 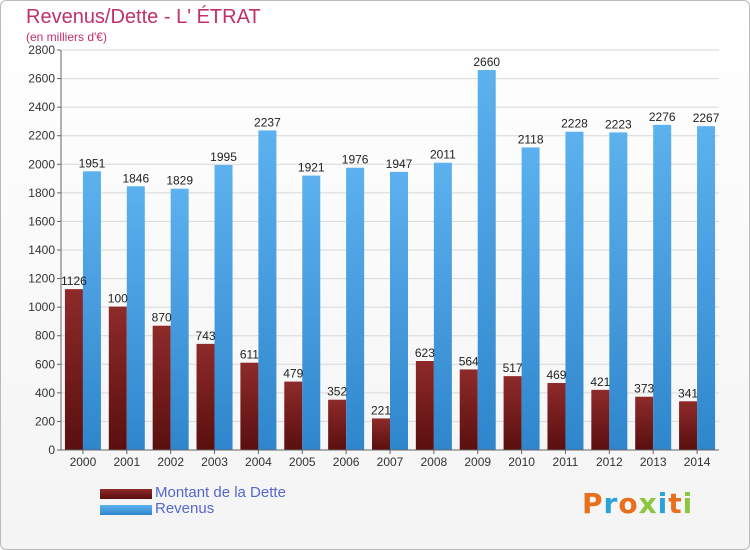 I want to click on debt-value-label: 743, so click(x=206, y=336).